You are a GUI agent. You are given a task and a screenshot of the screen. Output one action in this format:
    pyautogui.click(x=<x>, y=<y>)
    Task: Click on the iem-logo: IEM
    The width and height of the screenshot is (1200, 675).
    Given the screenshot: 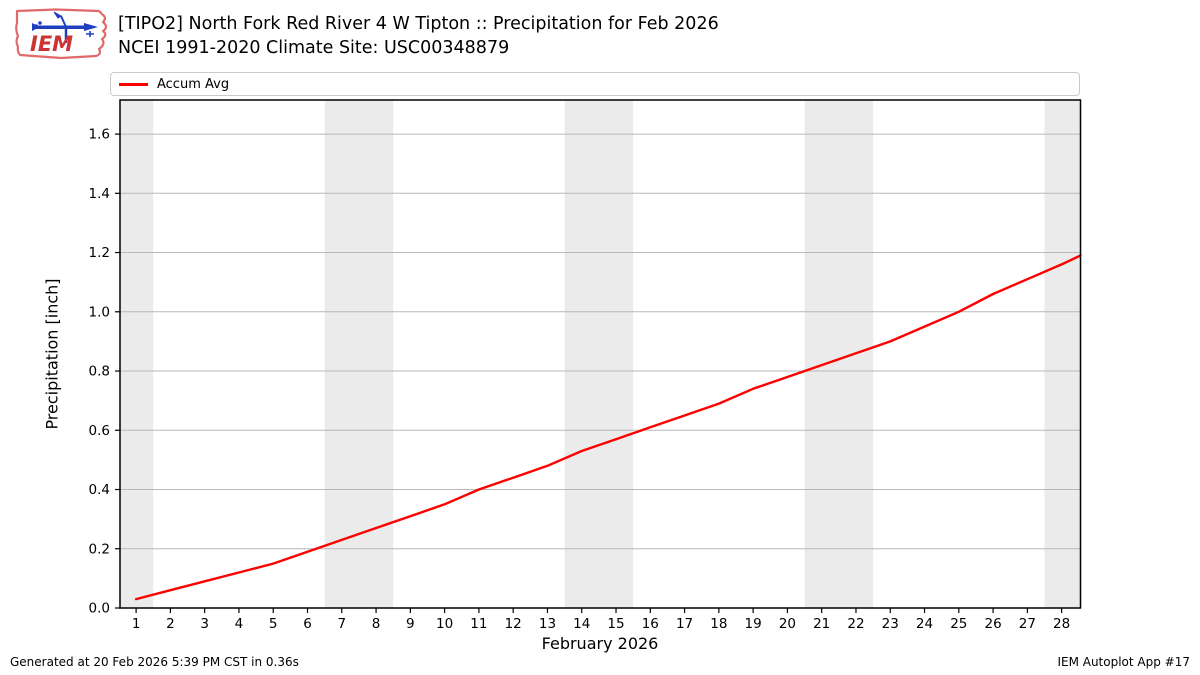 What is the action you would take?
    pyautogui.click(x=61, y=34)
    